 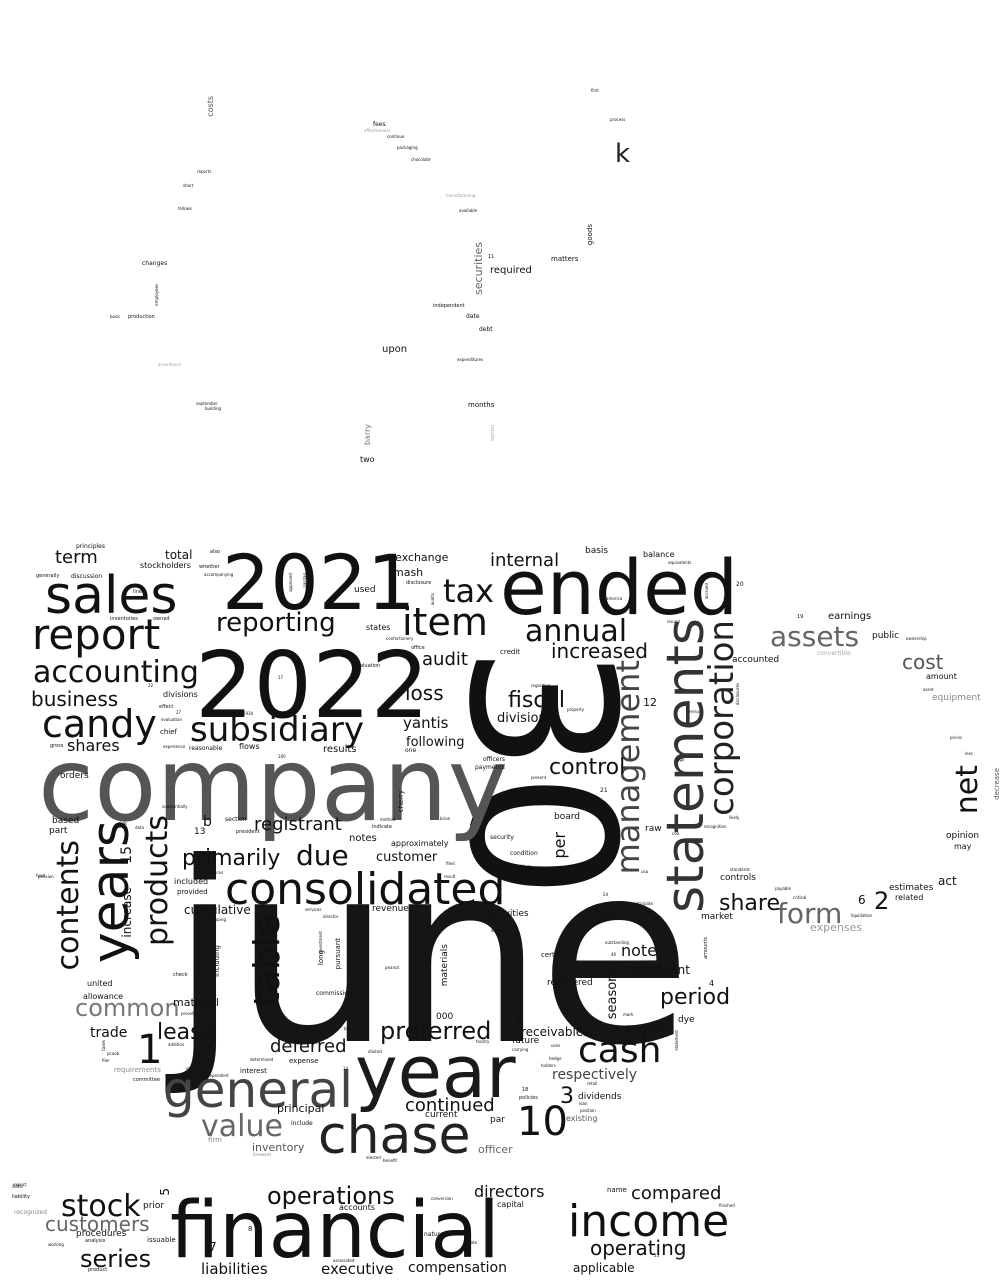 What do you see at coordinates (445, 1017) in the screenshot?
I see `word-000: 000` at bounding box center [445, 1017].